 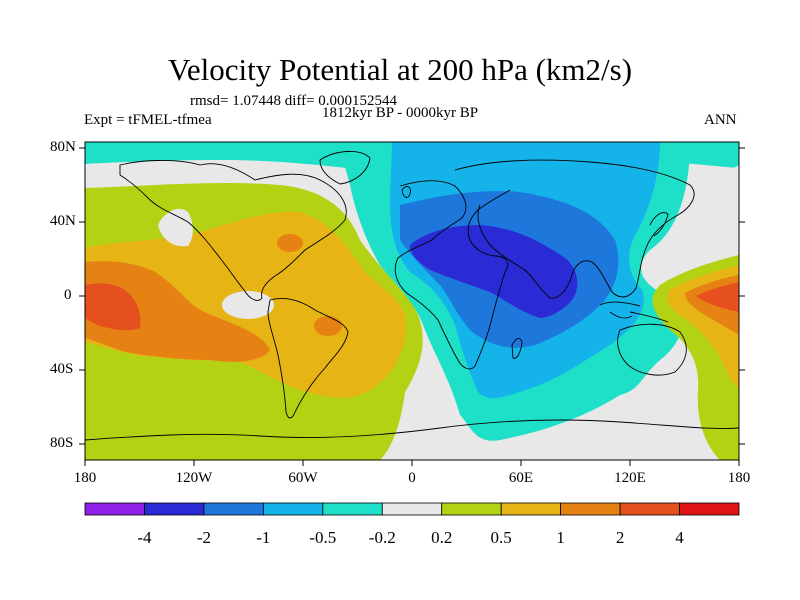 What do you see at coordinates (63, 221) in the screenshot?
I see `lat-label-40n: 40N` at bounding box center [63, 221].